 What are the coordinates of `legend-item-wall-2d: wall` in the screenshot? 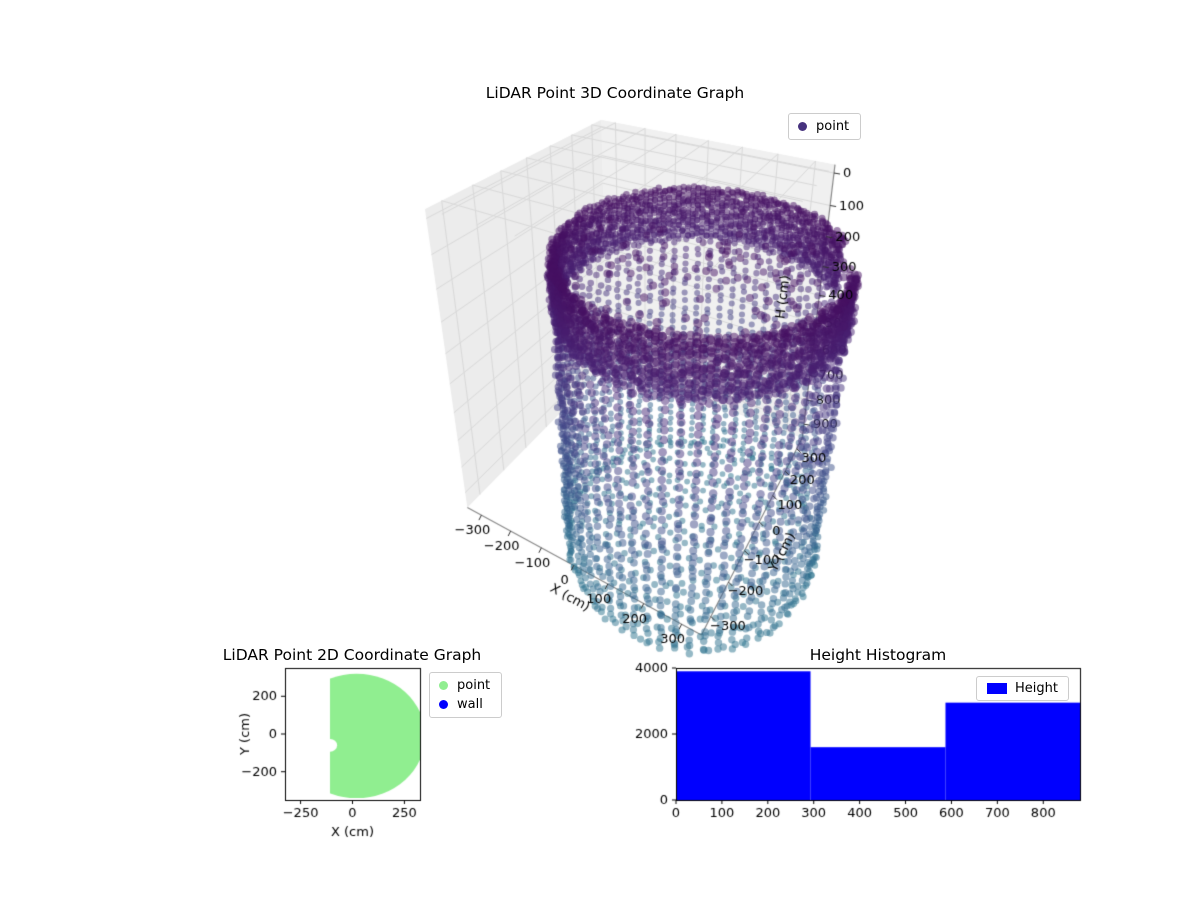 It's located at (464, 704).